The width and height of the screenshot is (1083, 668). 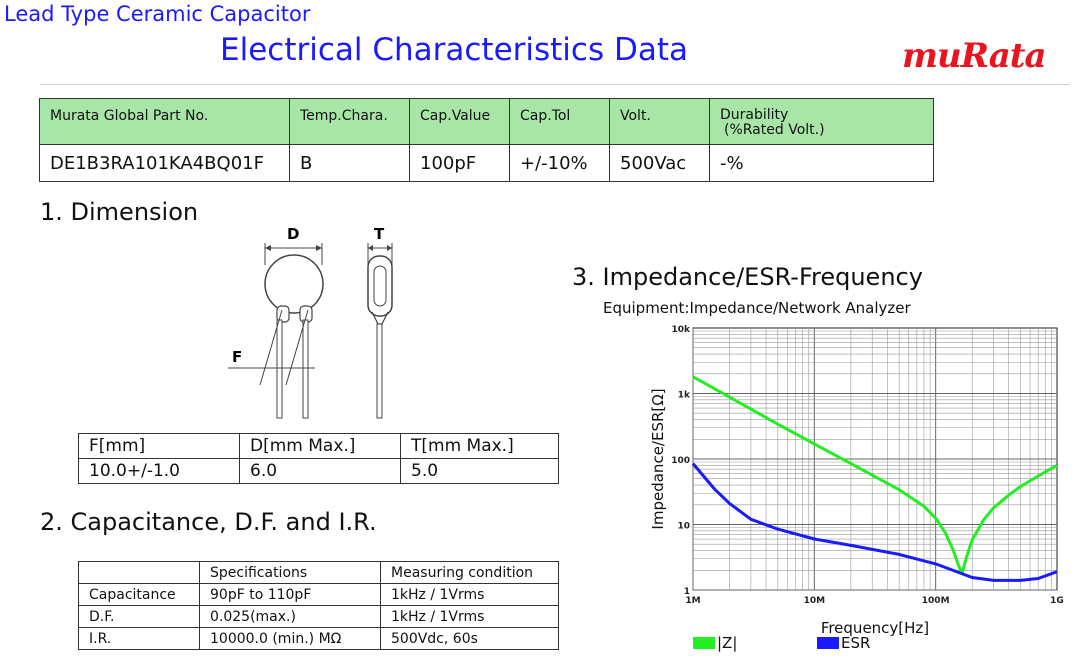 I want to click on dim-value-f: 10.0+/-1.0, so click(x=159, y=471).